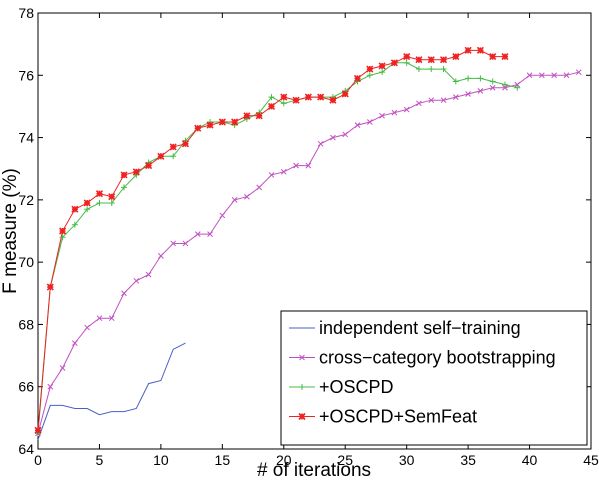 This screenshot has width=599, height=485. What do you see at coordinates (284, 460) in the screenshot?
I see `x-tick-label: 20` at bounding box center [284, 460].